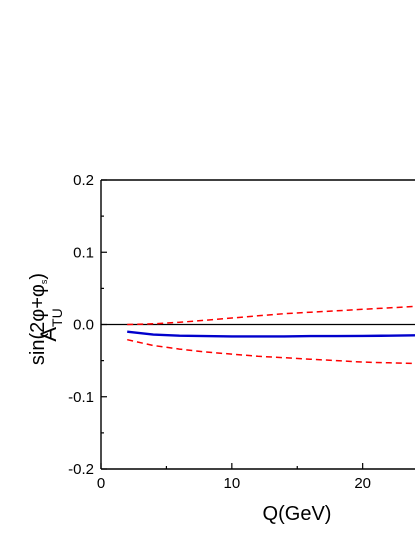 The height and width of the screenshot is (537, 415). Describe the element at coordinates (362, 483) in the screenshot. I see `x-tick-label: 20` at that location.